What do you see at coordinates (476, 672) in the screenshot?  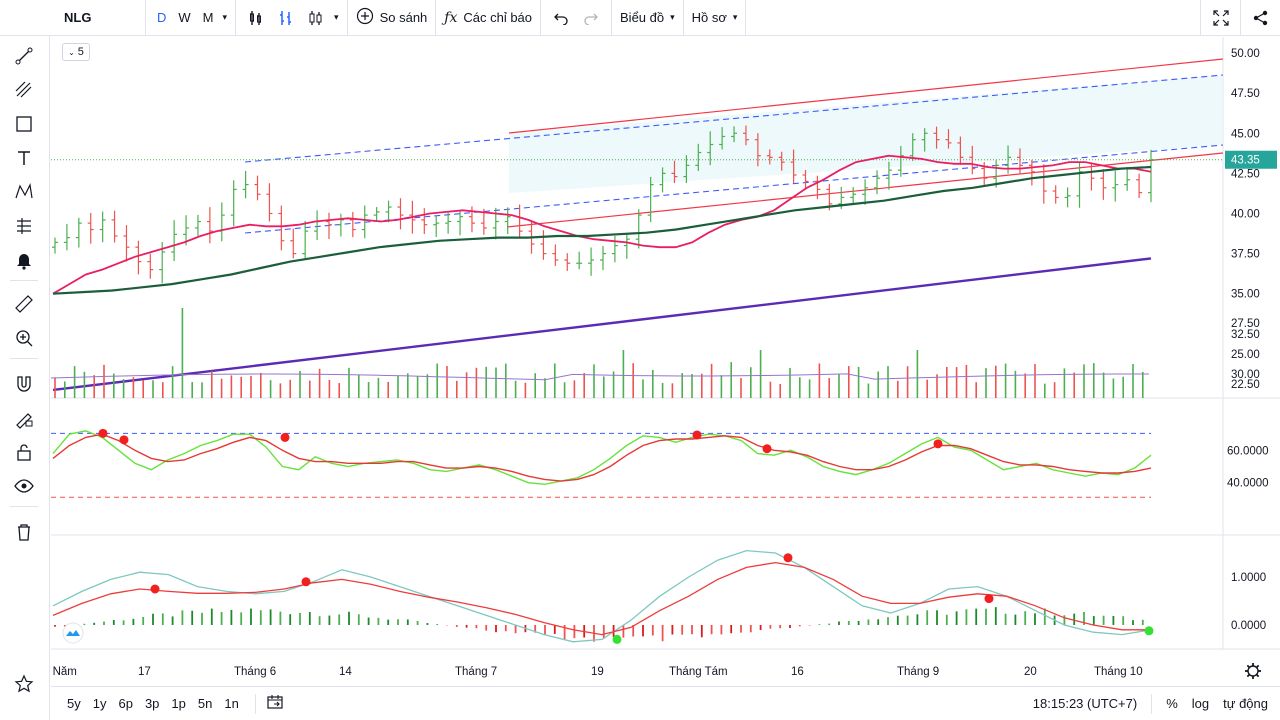 I see `time-axis-label: Tháng 7` at bounding box center [476, 672].